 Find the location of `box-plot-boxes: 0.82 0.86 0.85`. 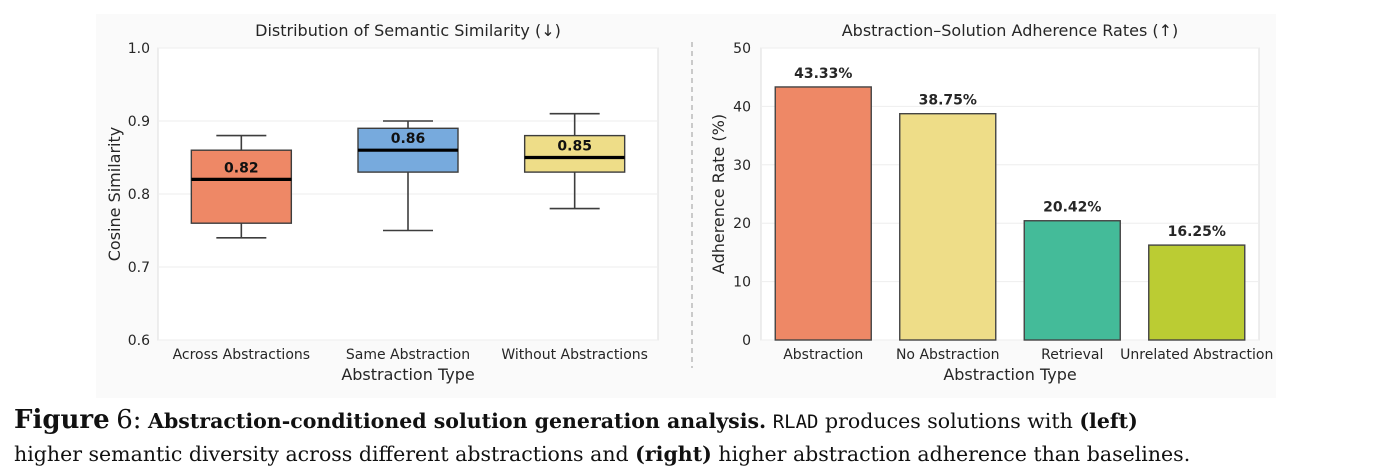

box-plot-boxes: 0.82 0.86 0.85 is located at coordinates (408, 175).